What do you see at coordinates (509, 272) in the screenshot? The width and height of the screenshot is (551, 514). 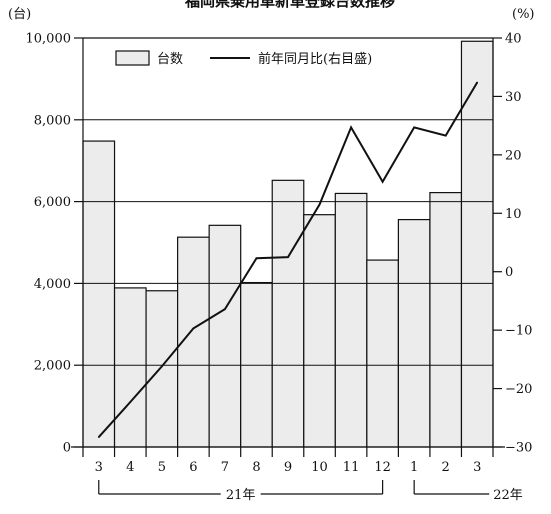 I see `right-tick-label: 0` at bounding box center [509, 272].